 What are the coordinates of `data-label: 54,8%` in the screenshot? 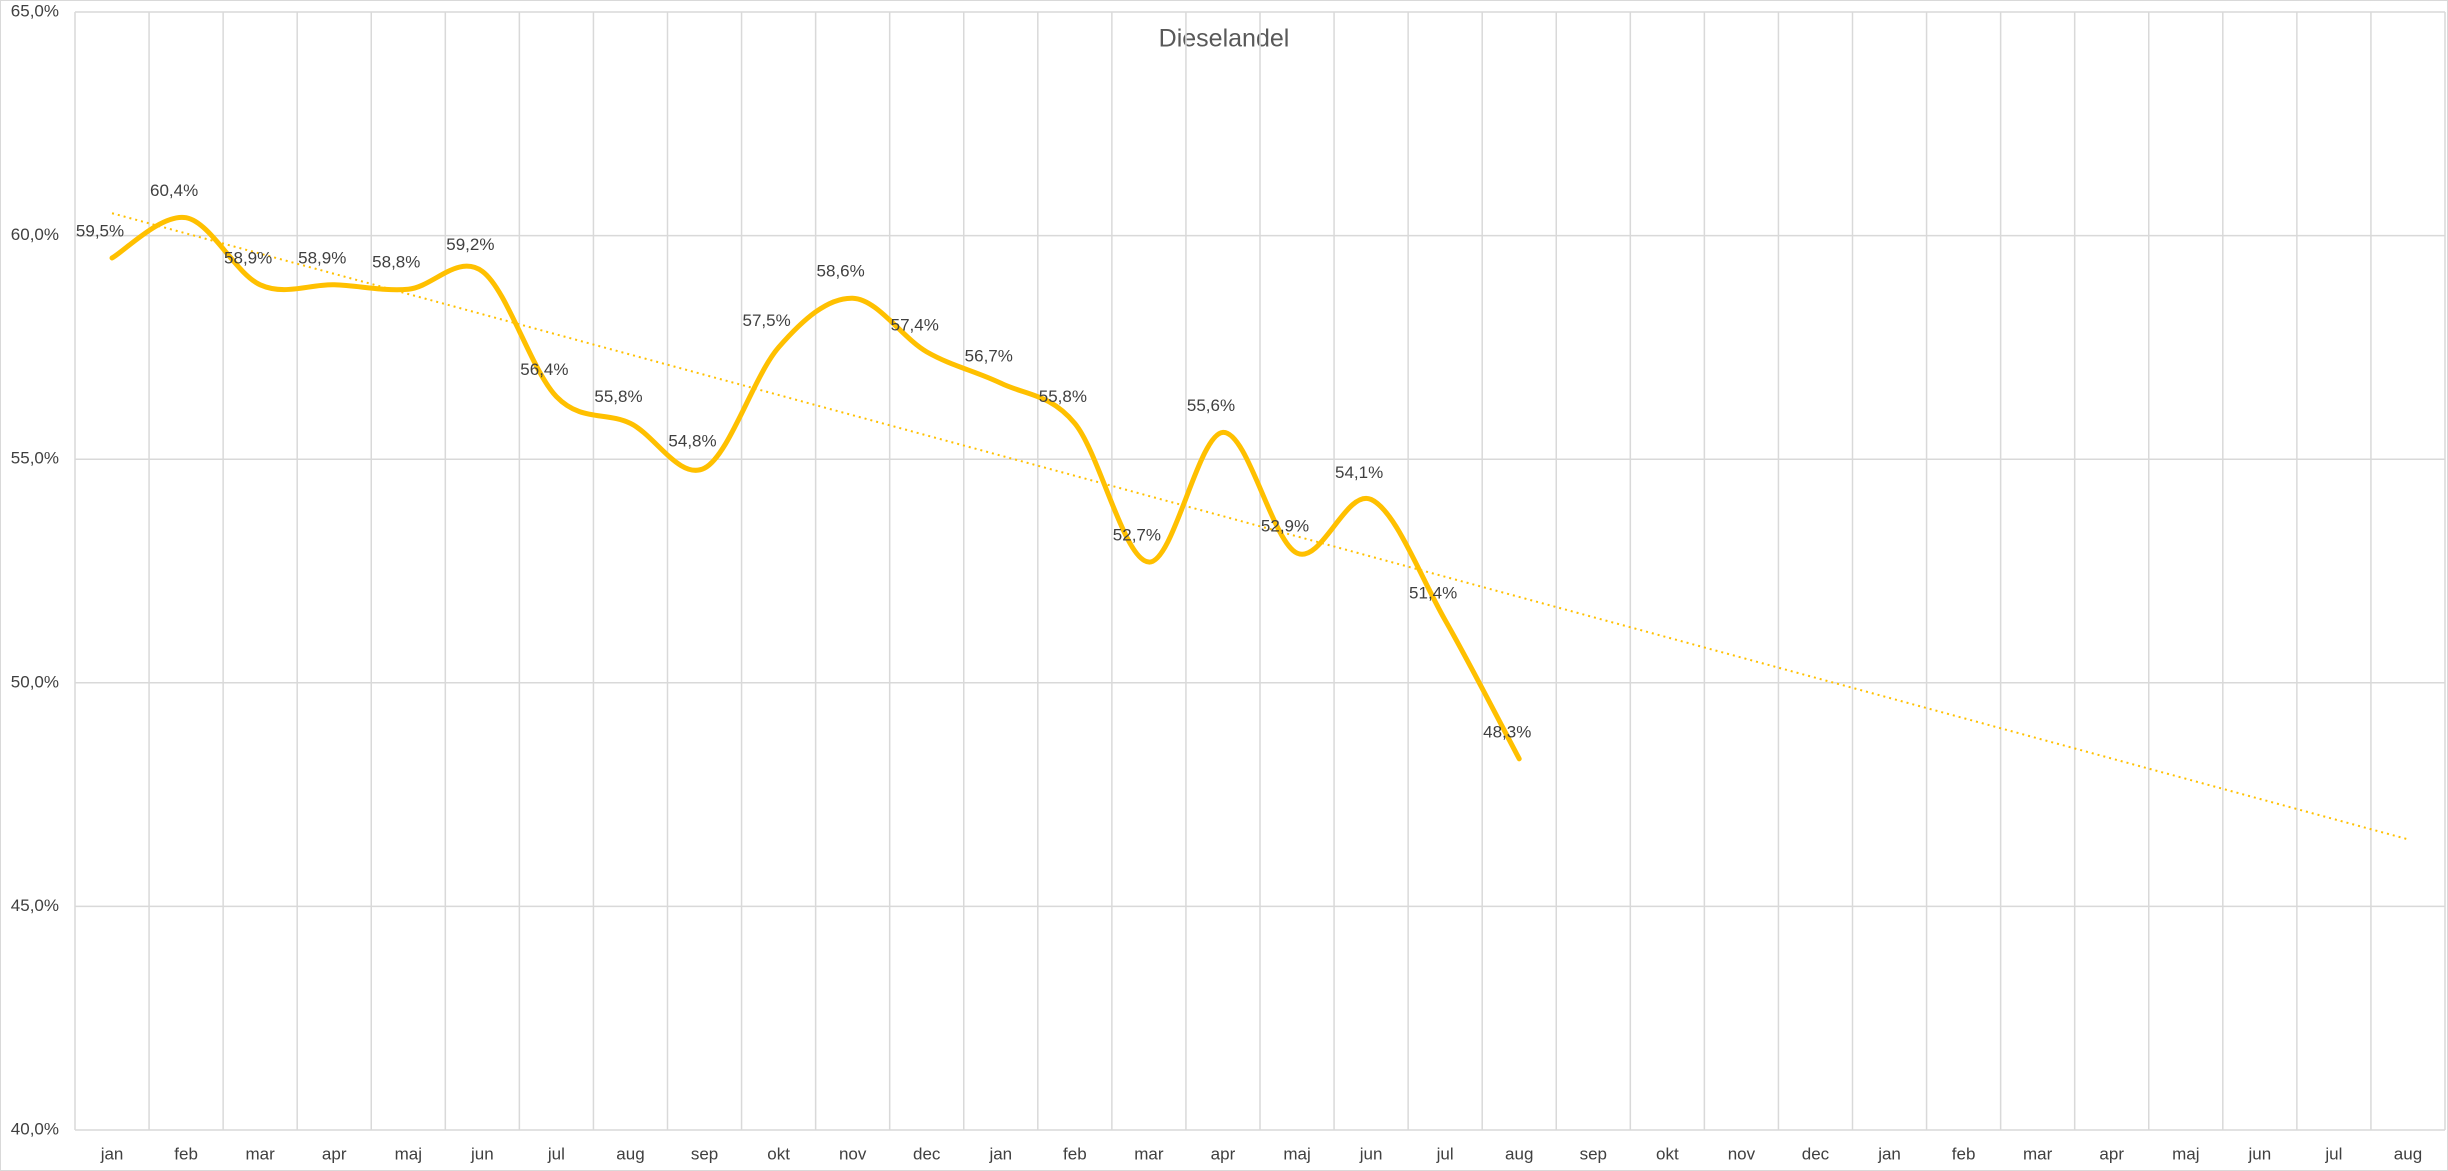 It's located at (692, 441).